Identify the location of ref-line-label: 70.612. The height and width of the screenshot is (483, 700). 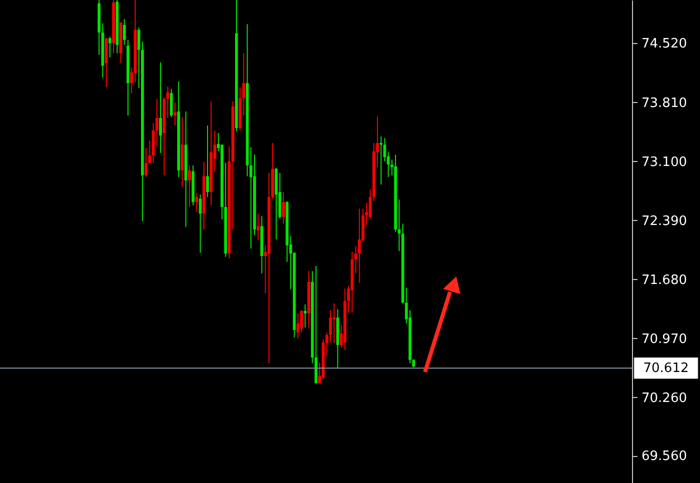
(666, 368).